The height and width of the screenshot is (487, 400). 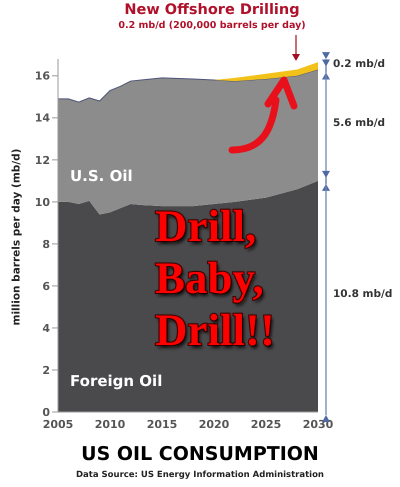 I want to click on y-tick-label: 0, so click(x=46, y=412).